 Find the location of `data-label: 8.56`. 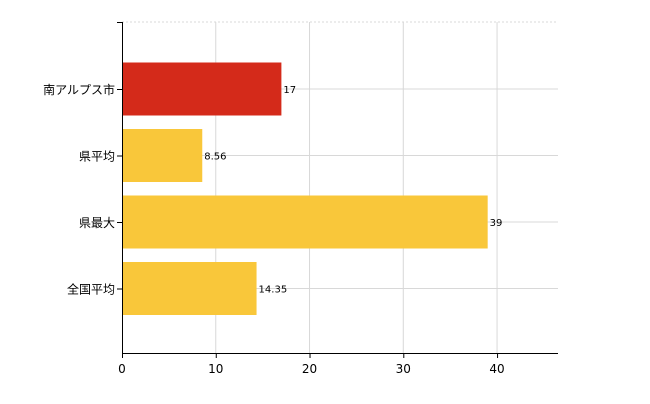

data-label: 8.56 is located at coordinates (215, 157).